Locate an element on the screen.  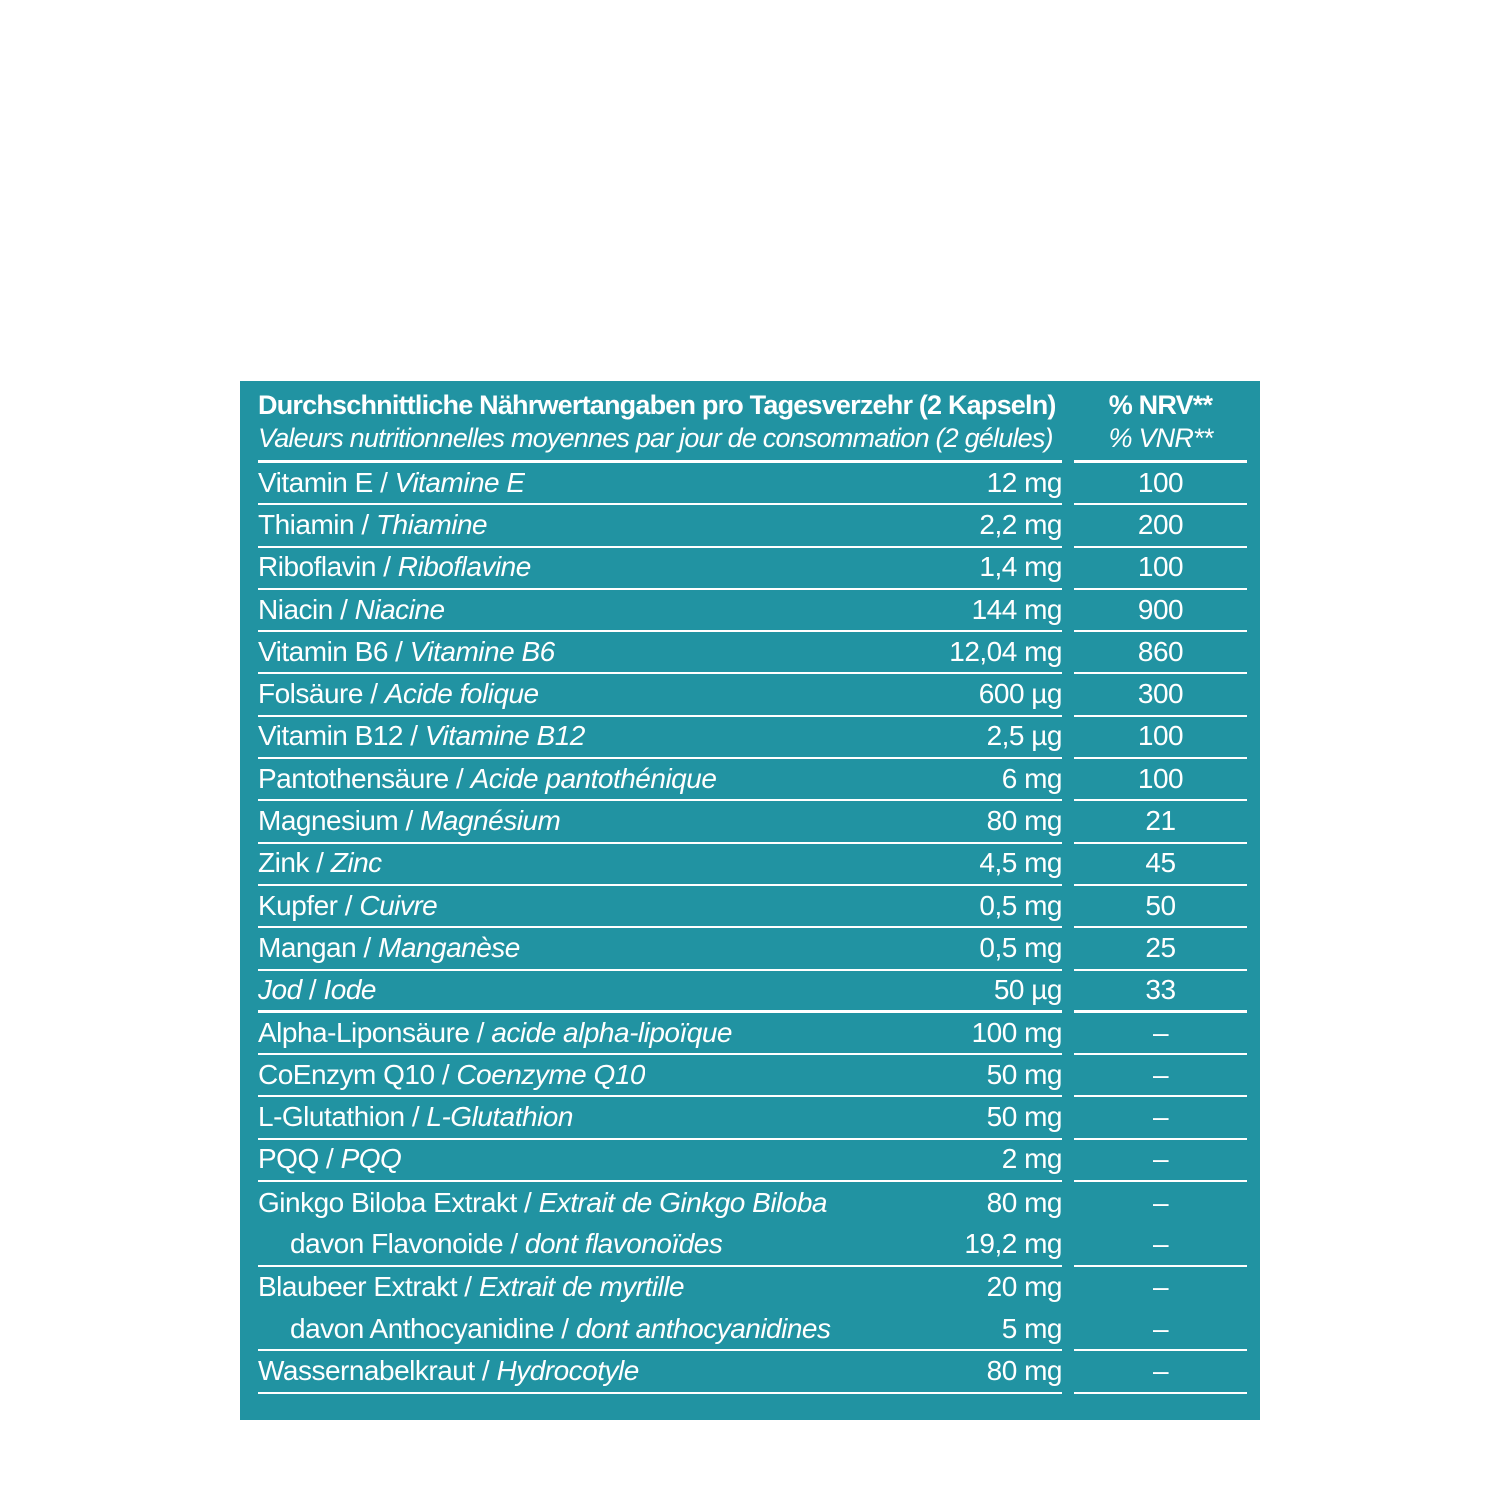
nutrient-amount: 600 µg is located at coordinates (1020, 694).